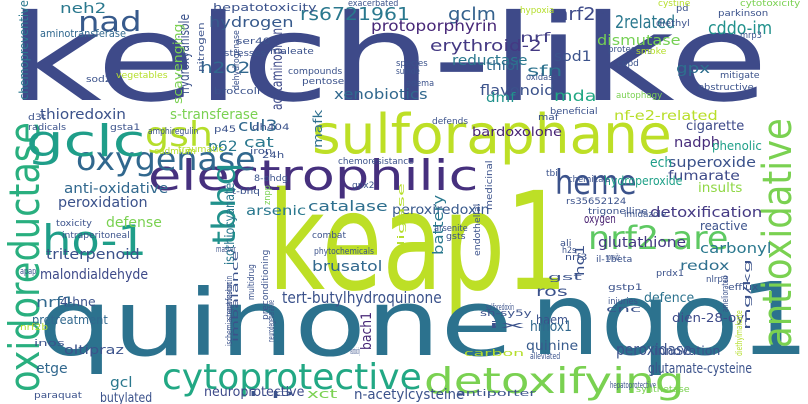  I want to click on word: phenolic, so click(737, 146).